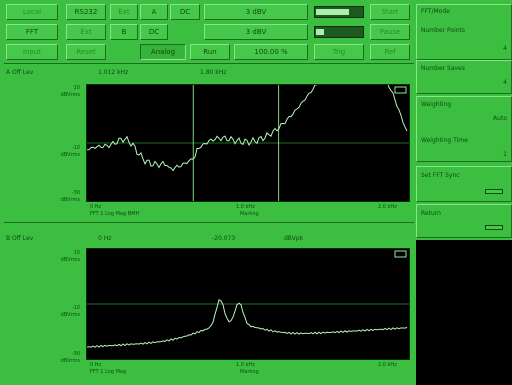  Describe the element at coordinates (390, 12) in the screenshot. I see `start-button: Start` at that location.